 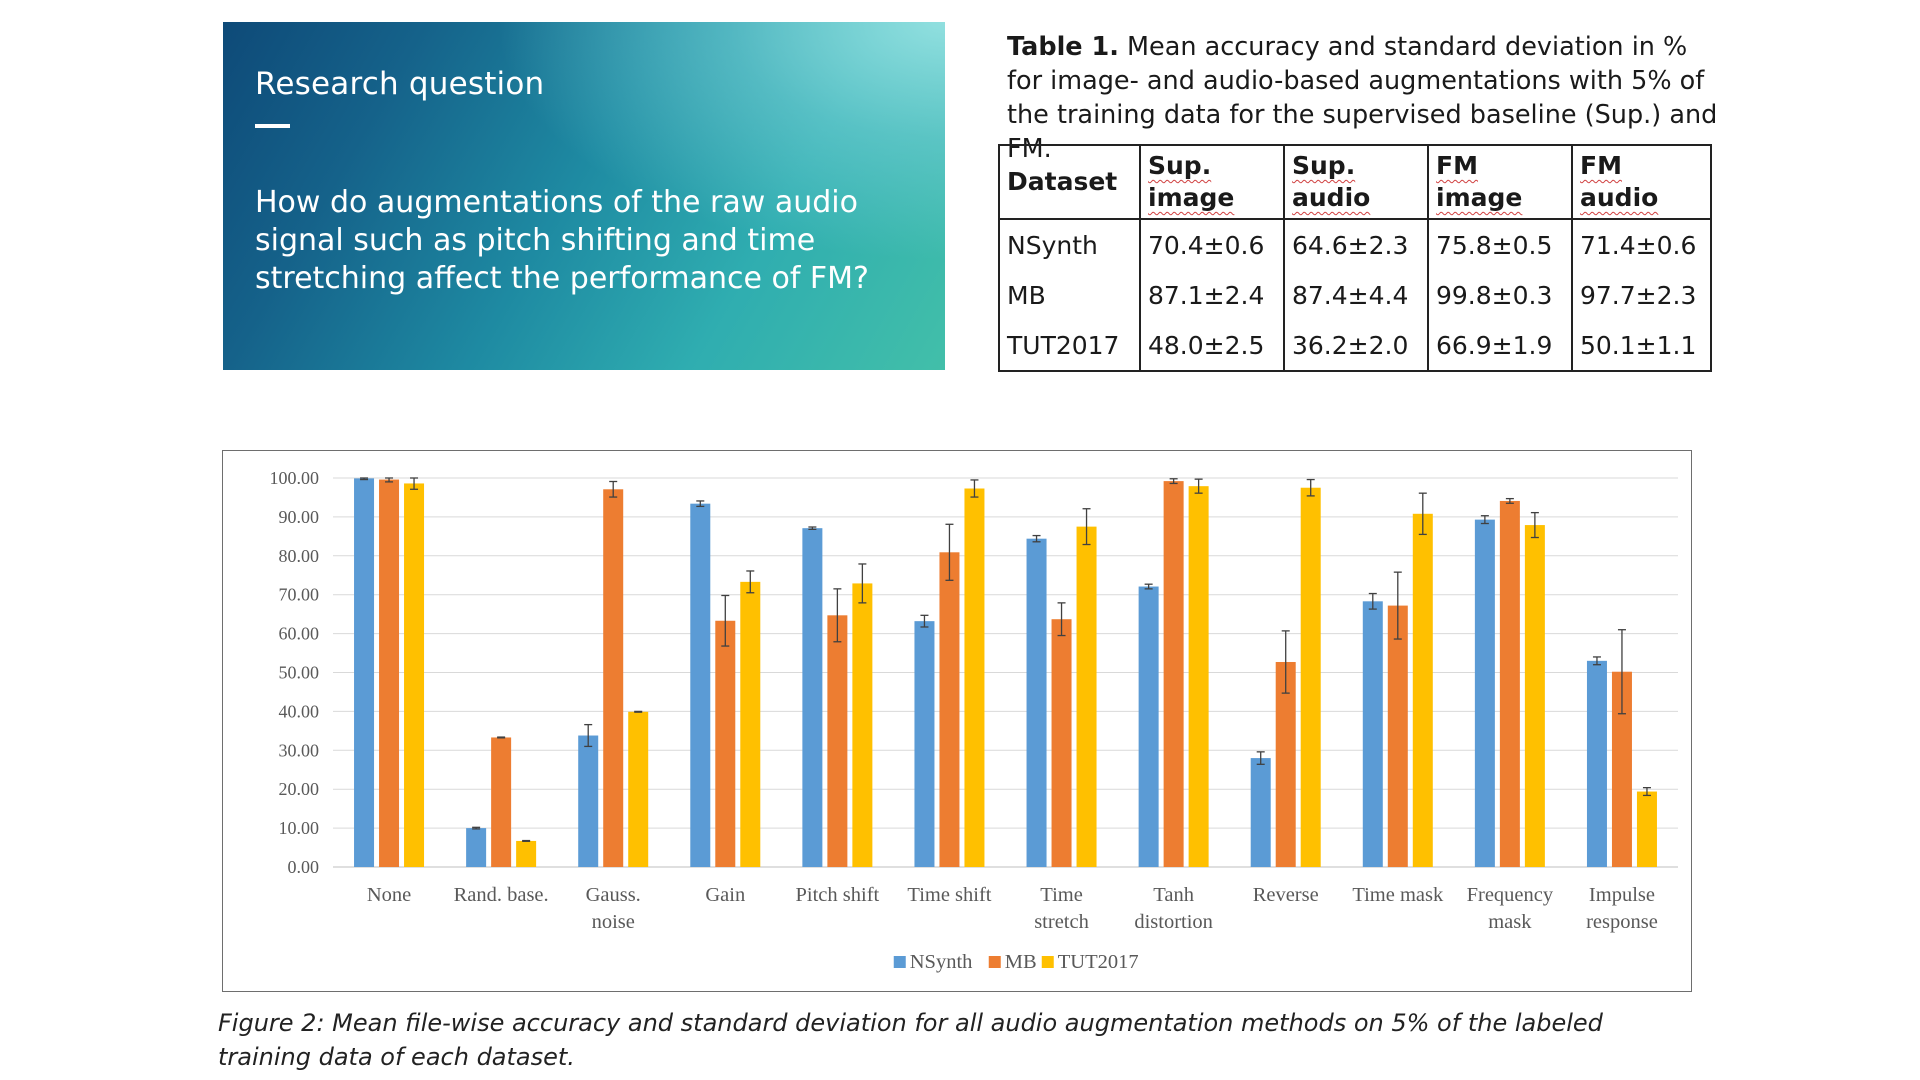 I want to click on y-tick-label: 0.00, so click(x=304, y=867).